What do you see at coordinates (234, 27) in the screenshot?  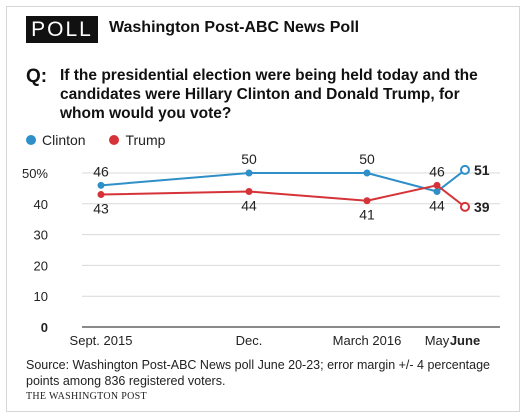 I see `header-title: Washington Post-ABC News Poll` at bounding box center [234, 27].